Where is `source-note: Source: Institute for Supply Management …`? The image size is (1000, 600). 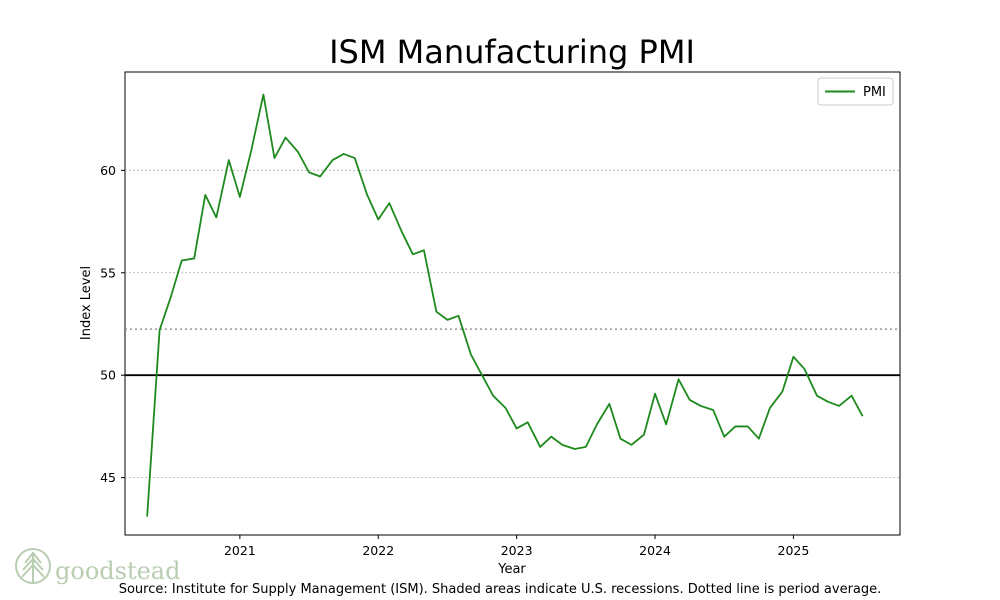 source-note: Source: Institute for Supply Management … is located at coordinates (500, 589).